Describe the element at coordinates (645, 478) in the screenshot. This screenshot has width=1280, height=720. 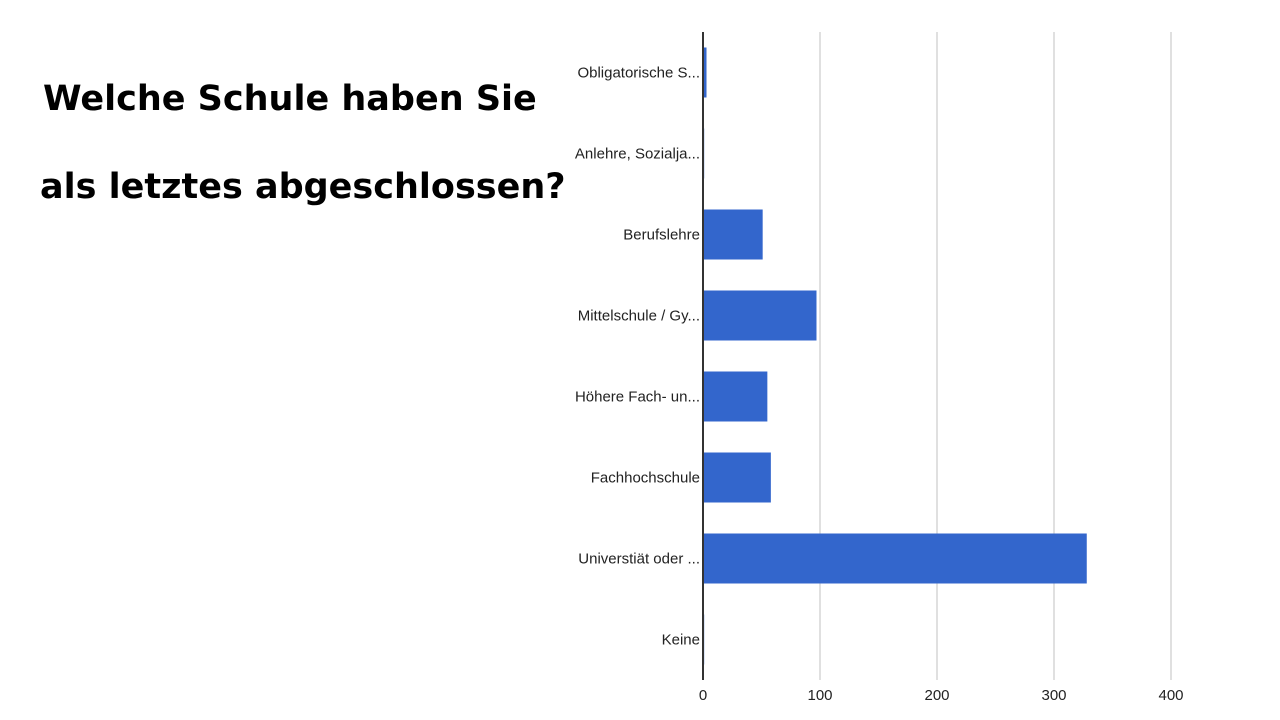
I see `category-label: Fachhochschule` at that location.